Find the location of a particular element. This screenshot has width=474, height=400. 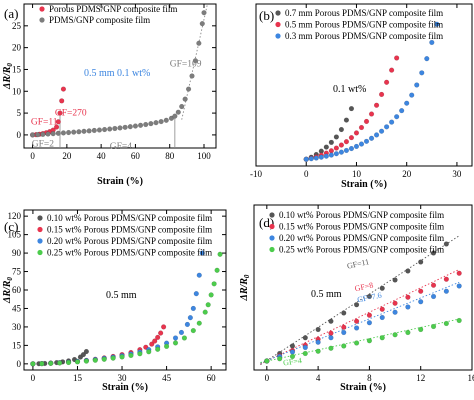

y-tick-label: 90 is located at coordinates (17, 253).